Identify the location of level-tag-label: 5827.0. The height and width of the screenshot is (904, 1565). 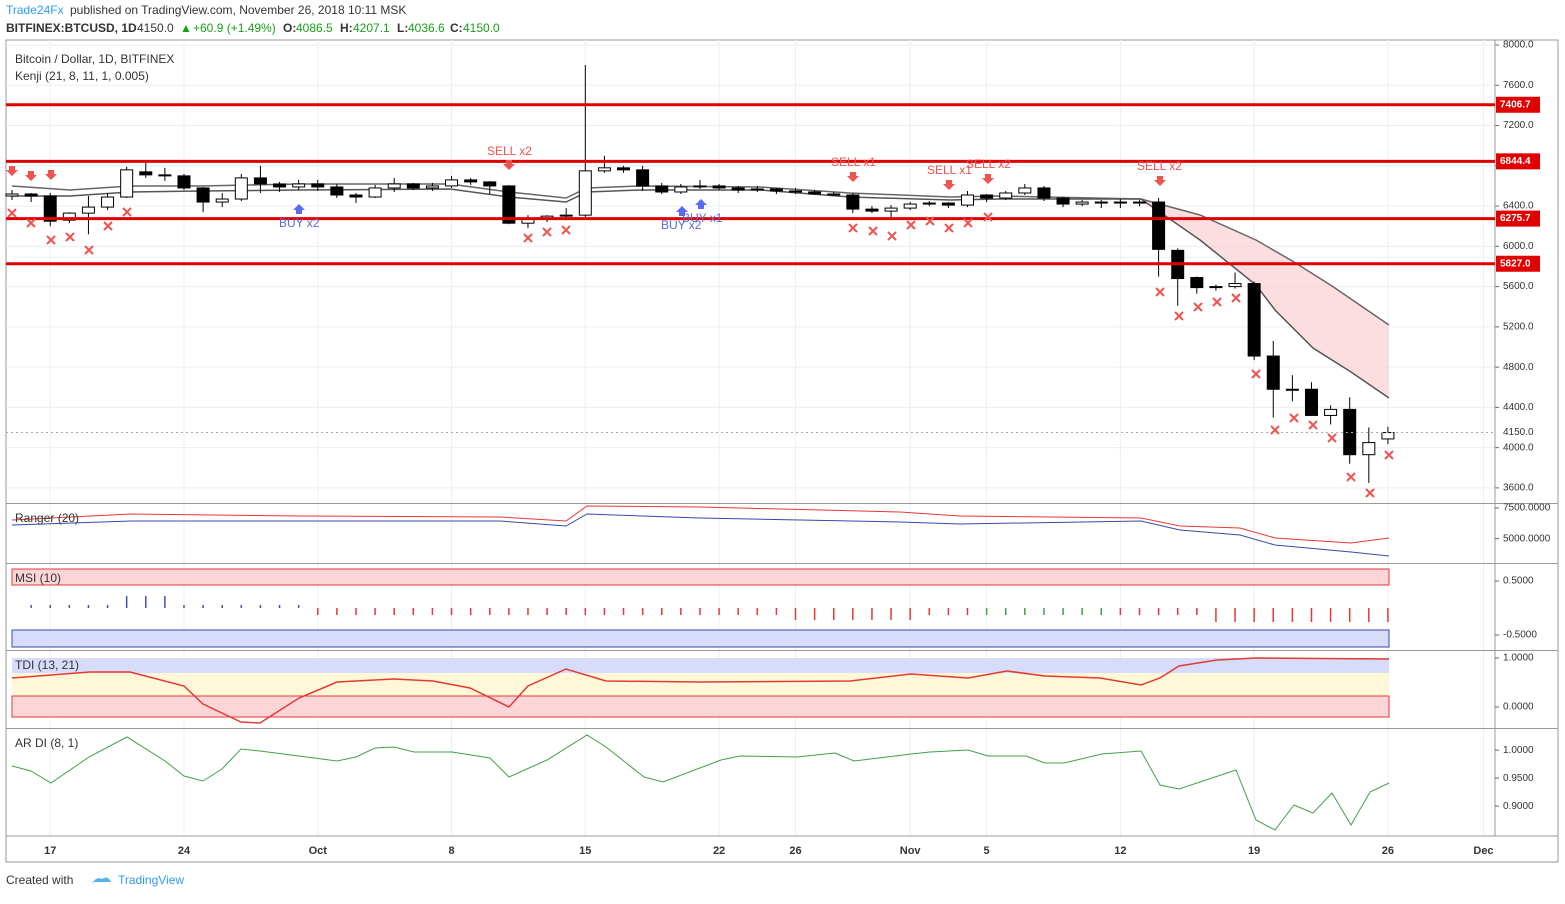
(1515, 263).